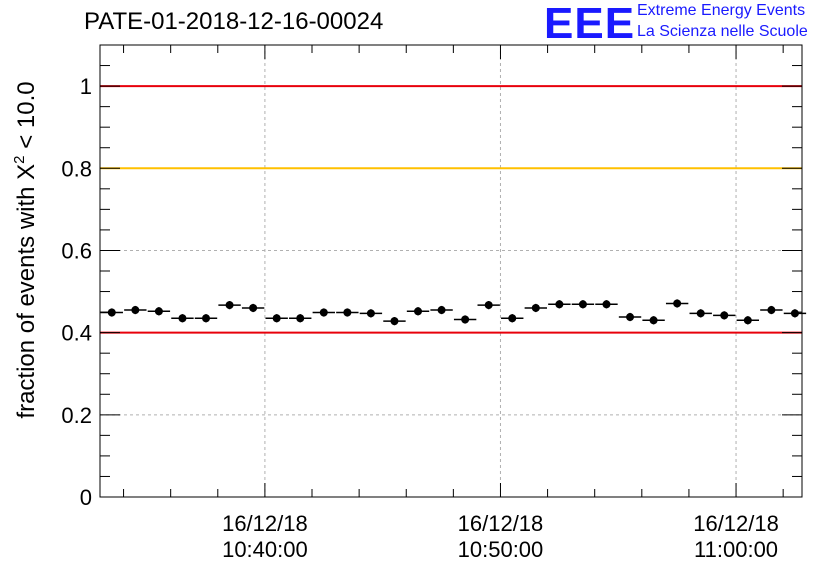 The height and width of the screenshot is (572, 836). I want to click on x-tick-label-time: 10:40:00, so click(265, 549).